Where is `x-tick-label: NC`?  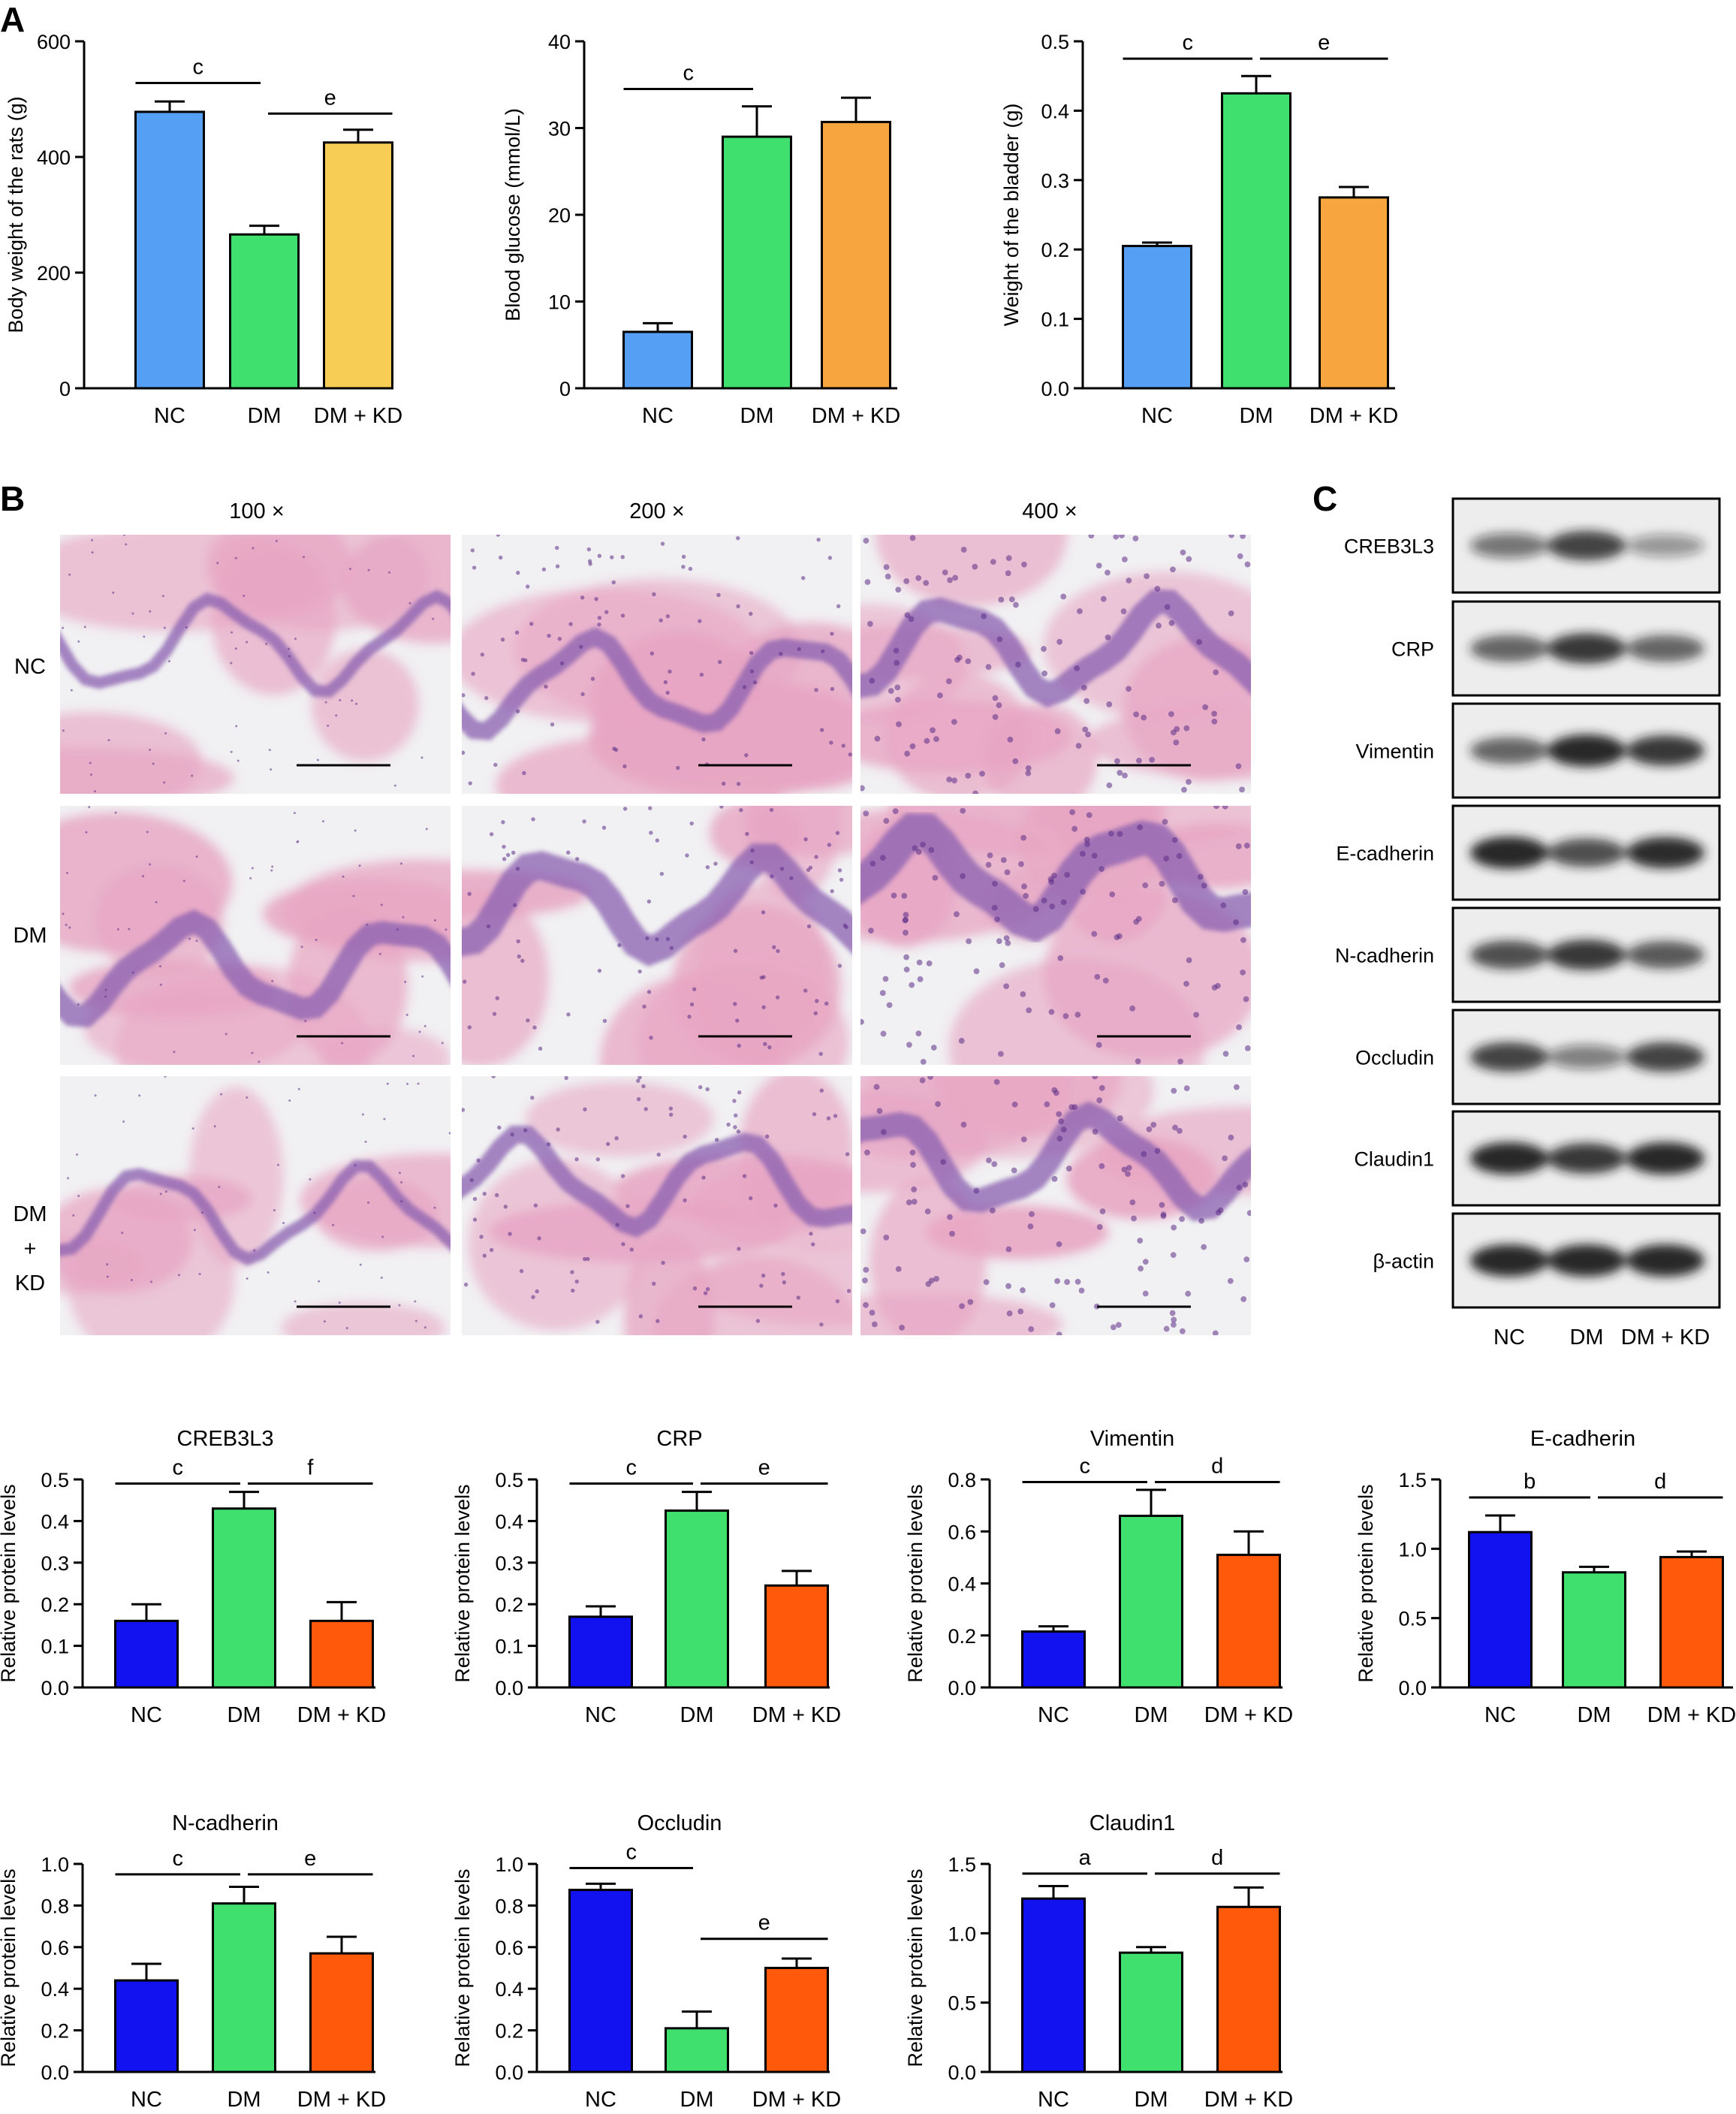 x-tick-label: NC is located at coordinates (146, 1715).